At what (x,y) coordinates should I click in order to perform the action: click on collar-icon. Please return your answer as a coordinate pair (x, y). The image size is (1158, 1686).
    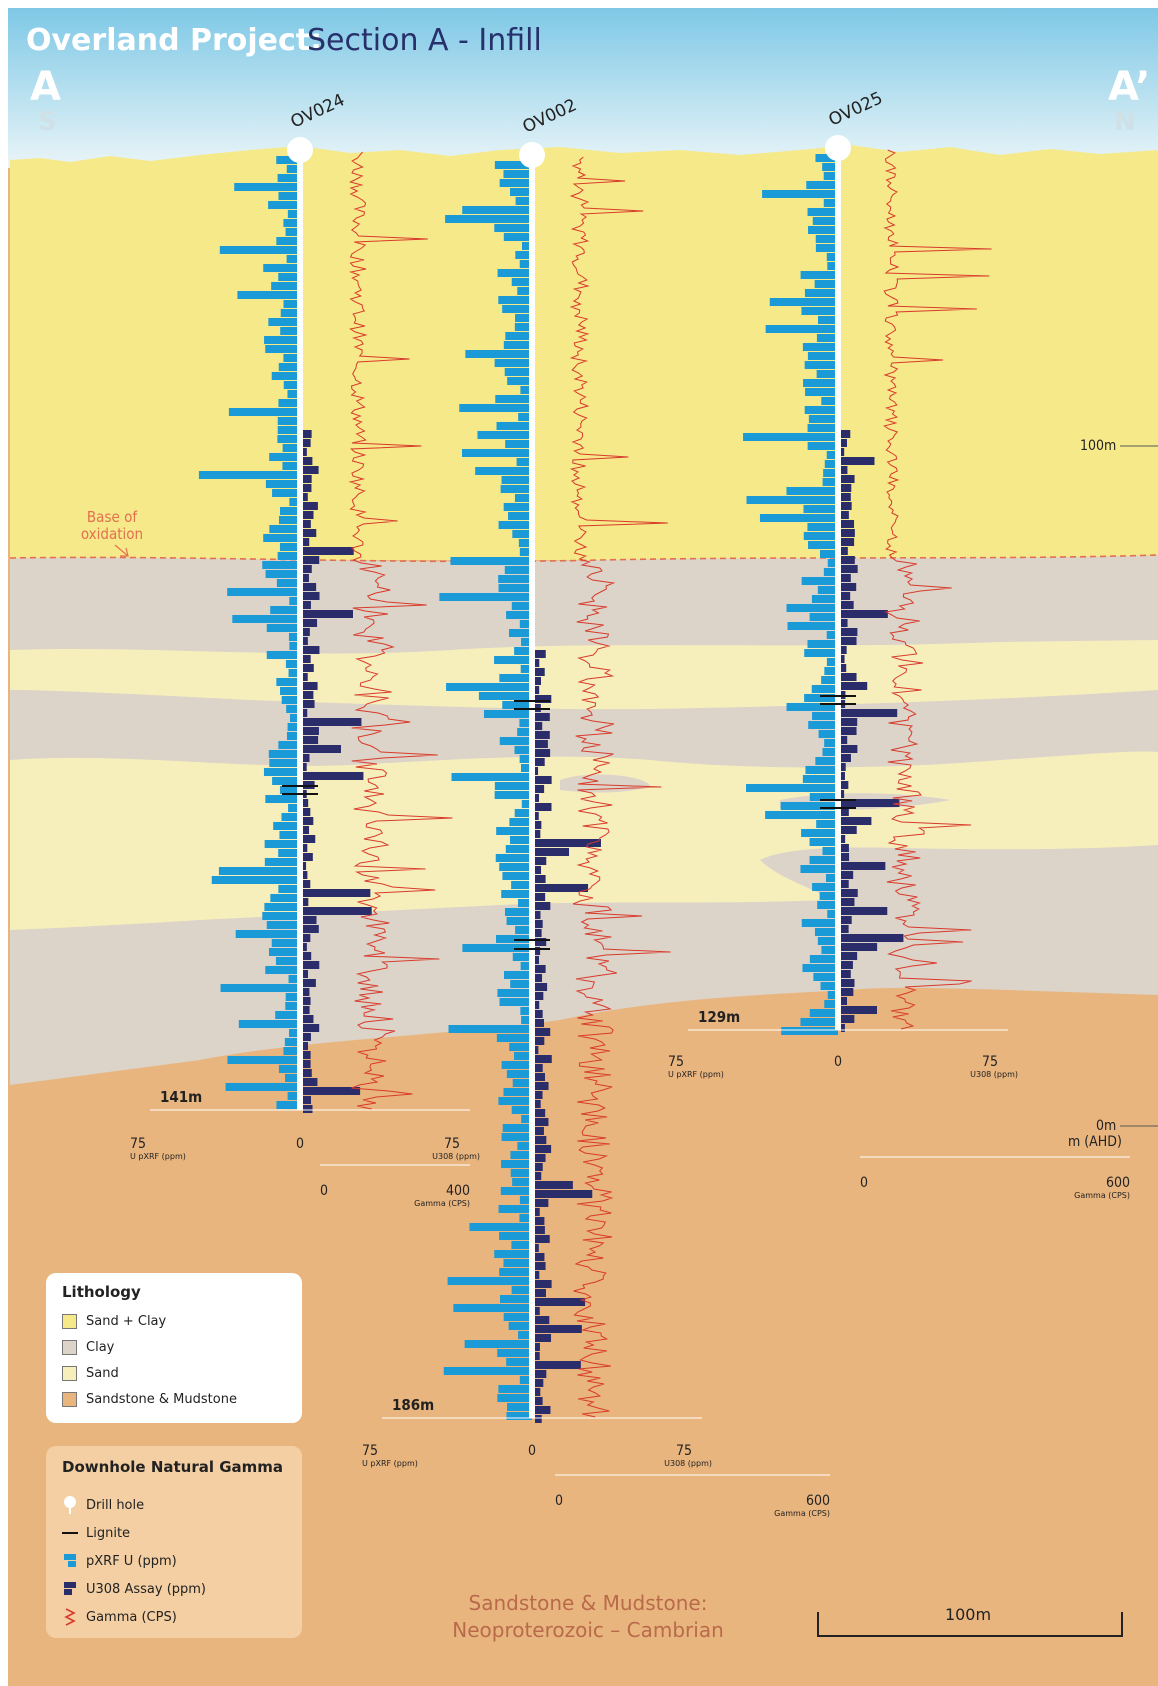
    Looking at the image, I should click on (838, 148).